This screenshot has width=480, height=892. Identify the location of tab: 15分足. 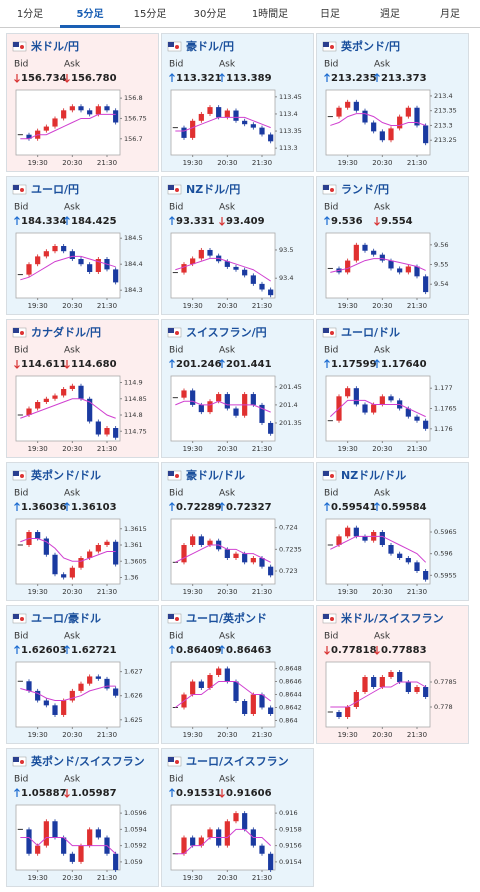
(150, 14).